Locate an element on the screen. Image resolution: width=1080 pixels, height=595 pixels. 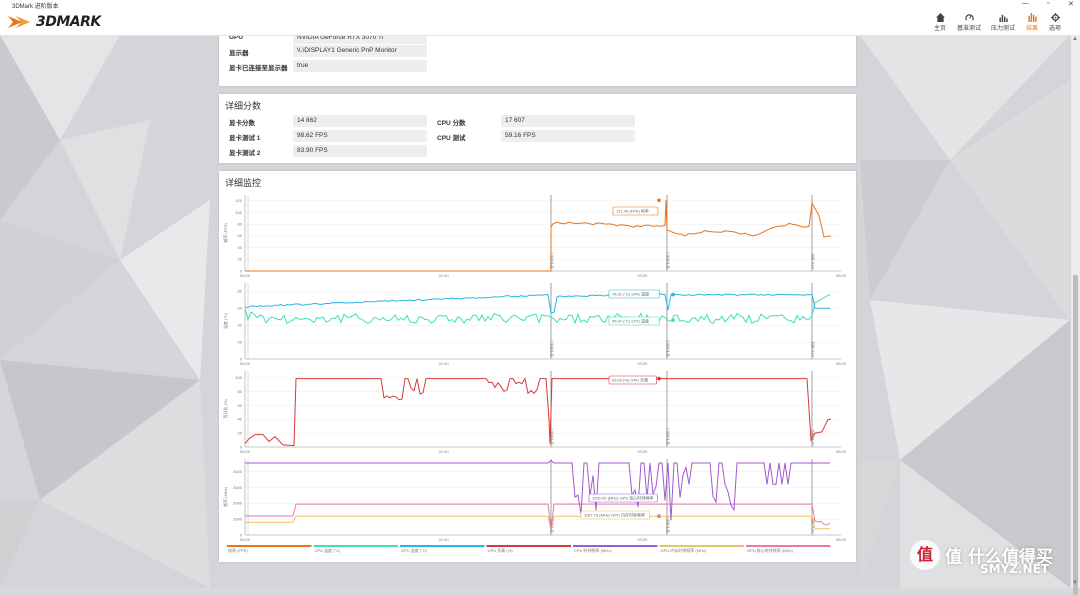
graphics-test1-value: 98.62 FPS is located at coordinates (360, 136).